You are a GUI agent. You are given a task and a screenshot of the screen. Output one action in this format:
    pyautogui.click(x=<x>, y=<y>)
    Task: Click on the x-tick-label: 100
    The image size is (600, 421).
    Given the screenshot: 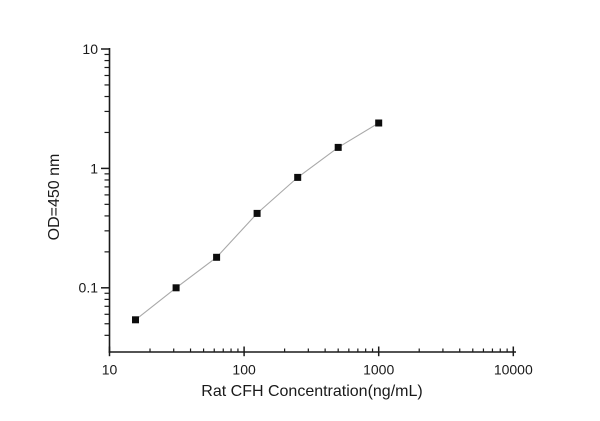 What is the action you would take?
    pyautogui.click(x=244, y=370)
    